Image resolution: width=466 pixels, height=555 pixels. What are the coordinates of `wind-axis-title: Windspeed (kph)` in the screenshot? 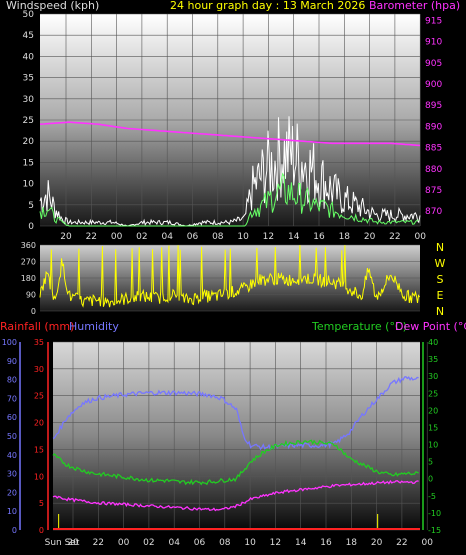 It's located at (52, 6).